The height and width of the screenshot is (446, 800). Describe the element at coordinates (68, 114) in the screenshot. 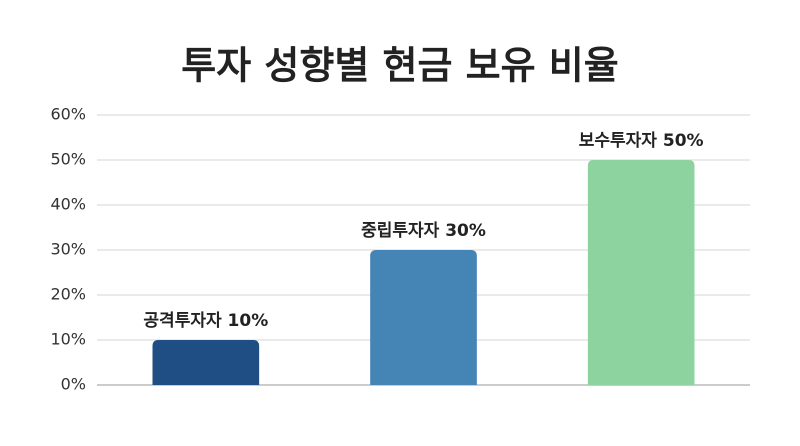

I see `y-tick-label: 60%` at that location.